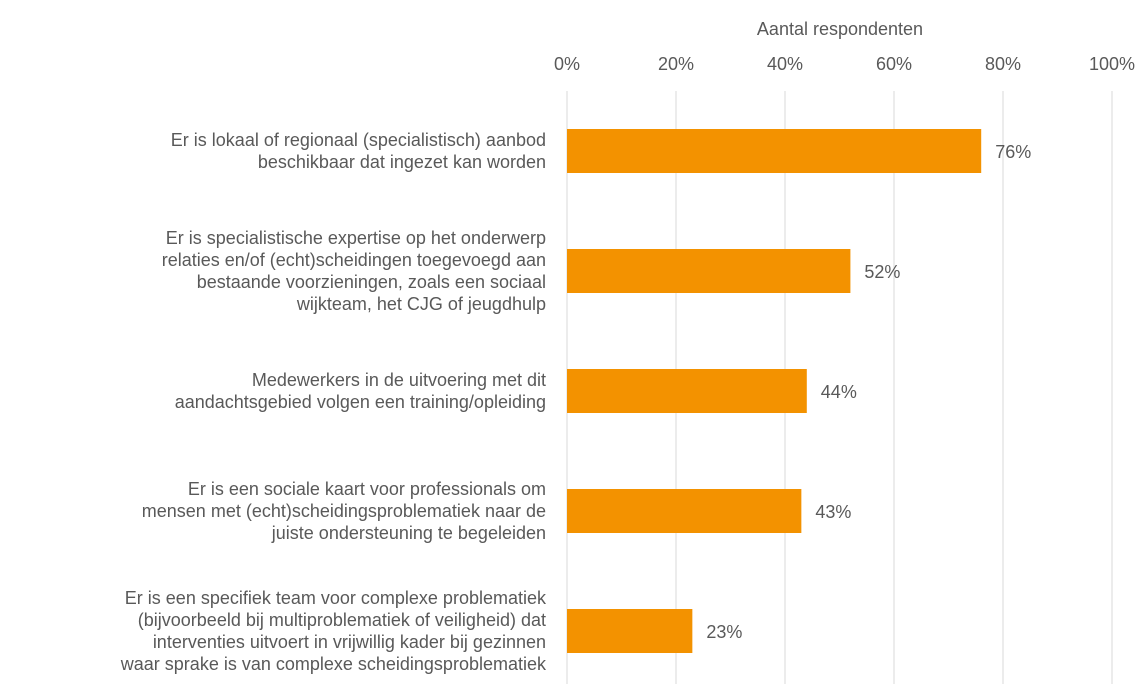  What do you see at coordinates (567, 64) in the screenshot?
I see `x-tick-label: 0%` at bounding box center [567, 64].